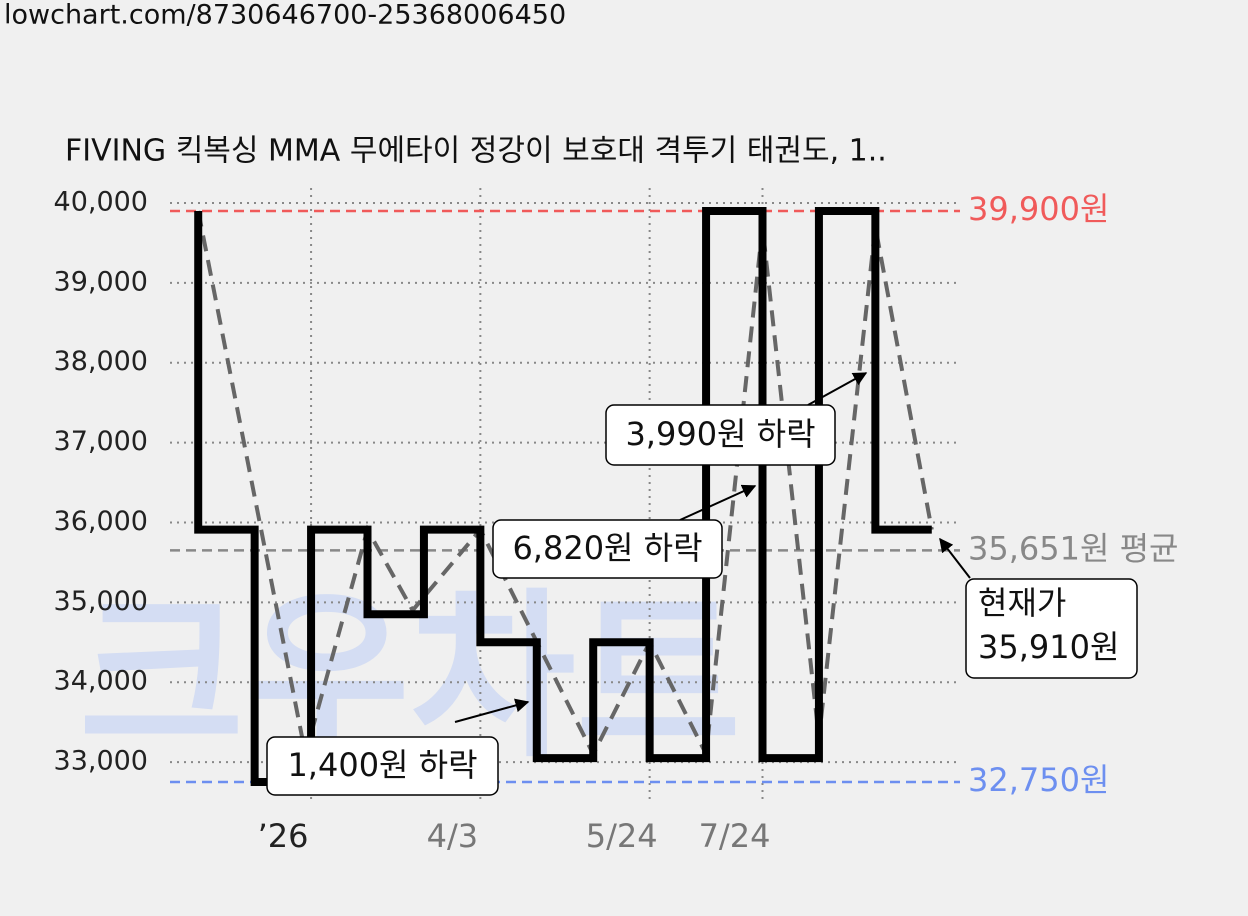 Image resolution: width=1248 pixels, height=916 pixels. Describe the element at coordinates (101, 521) in the screenshot. I see `y-tick-label: 36,000` at that location.